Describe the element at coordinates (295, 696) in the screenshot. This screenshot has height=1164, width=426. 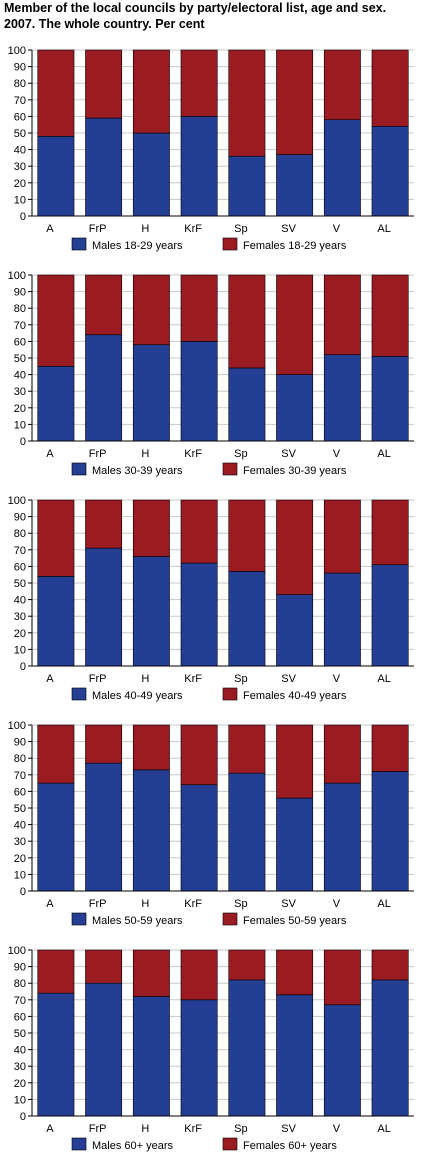
I see `legend-label-female: Females 40-49 years` at that location.